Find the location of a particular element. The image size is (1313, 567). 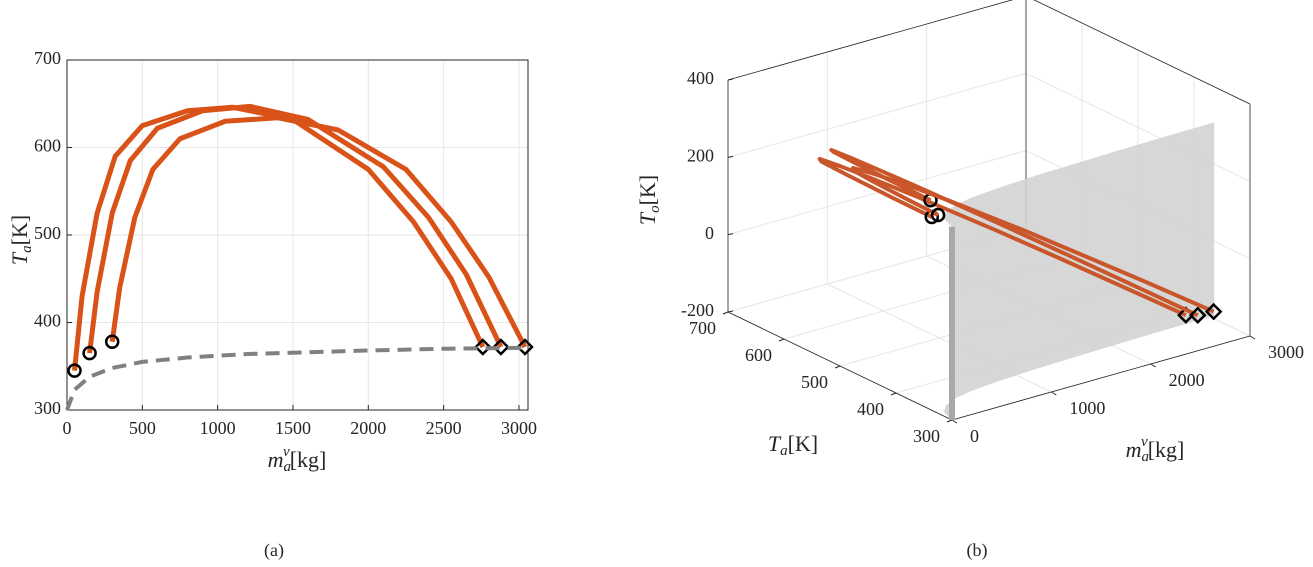

x-tick-label: 1500 is located at coordinates (293, 428).